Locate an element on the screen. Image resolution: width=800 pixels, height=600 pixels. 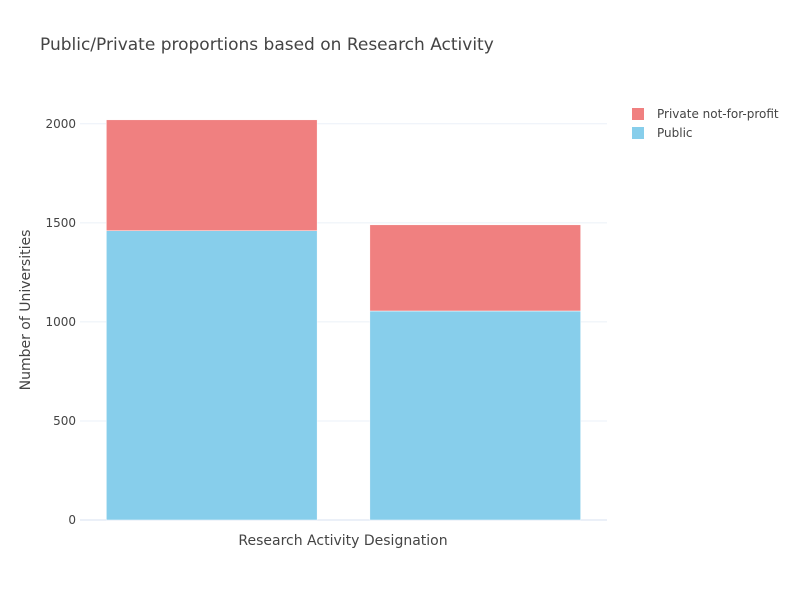
legend: Private not-for-profit Public is located at coordinates (705, 123).